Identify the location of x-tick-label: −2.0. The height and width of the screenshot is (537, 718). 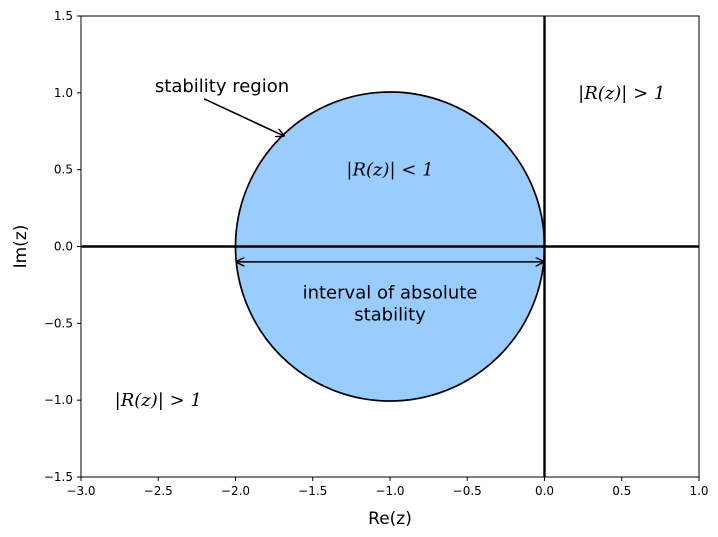
(235, 491).